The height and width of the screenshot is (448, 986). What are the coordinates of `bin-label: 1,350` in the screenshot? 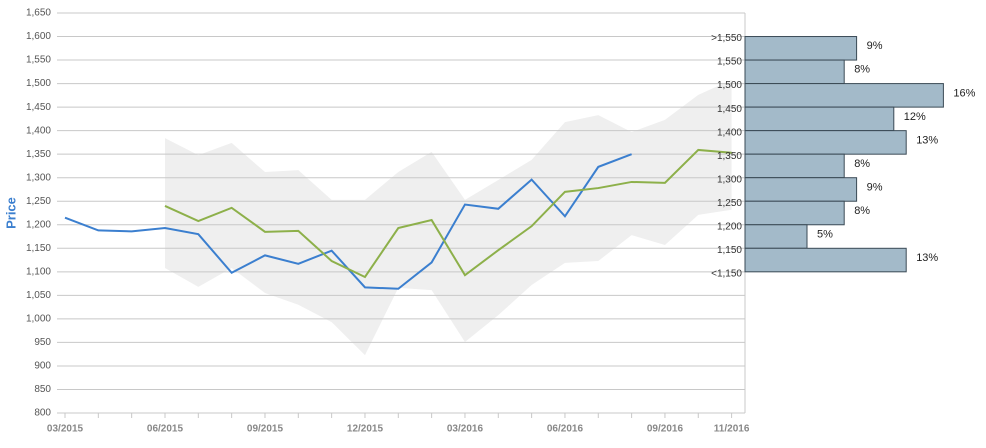 It's located at (729, 156).